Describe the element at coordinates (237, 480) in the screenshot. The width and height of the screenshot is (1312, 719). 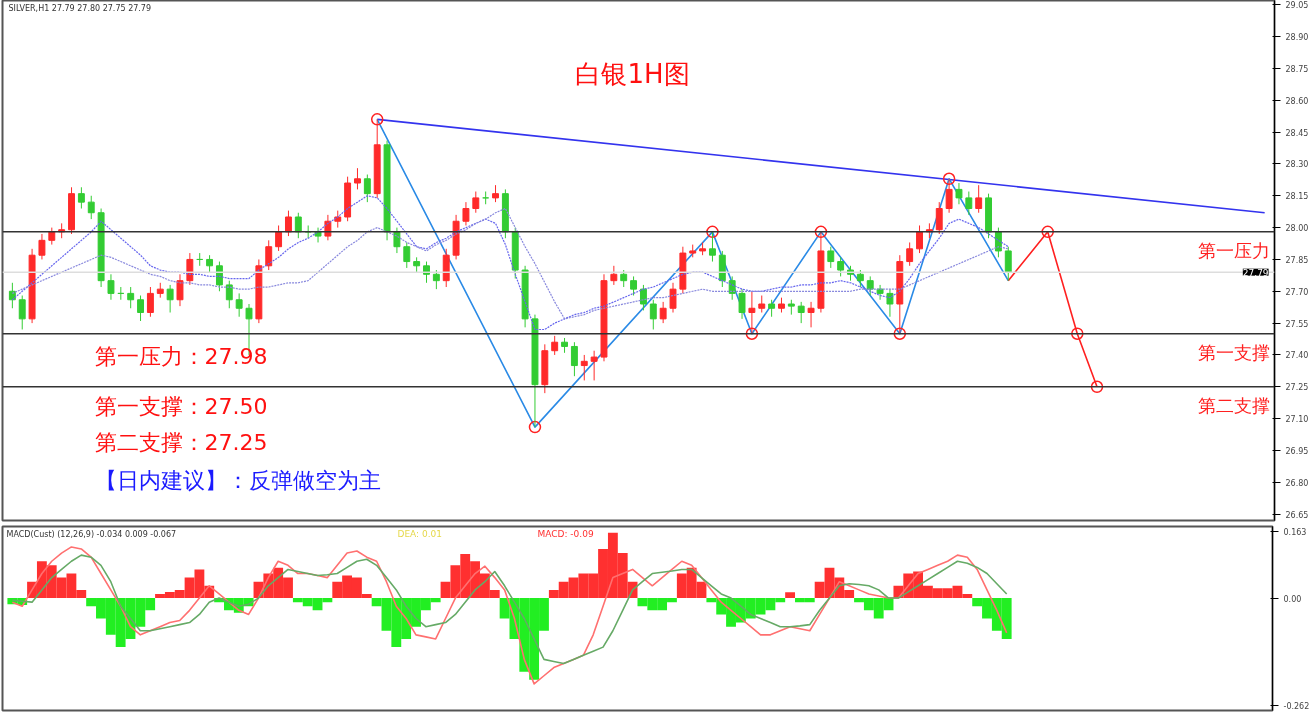
I see `annotation: 【日内建议】：反弹做空为主` at that location.